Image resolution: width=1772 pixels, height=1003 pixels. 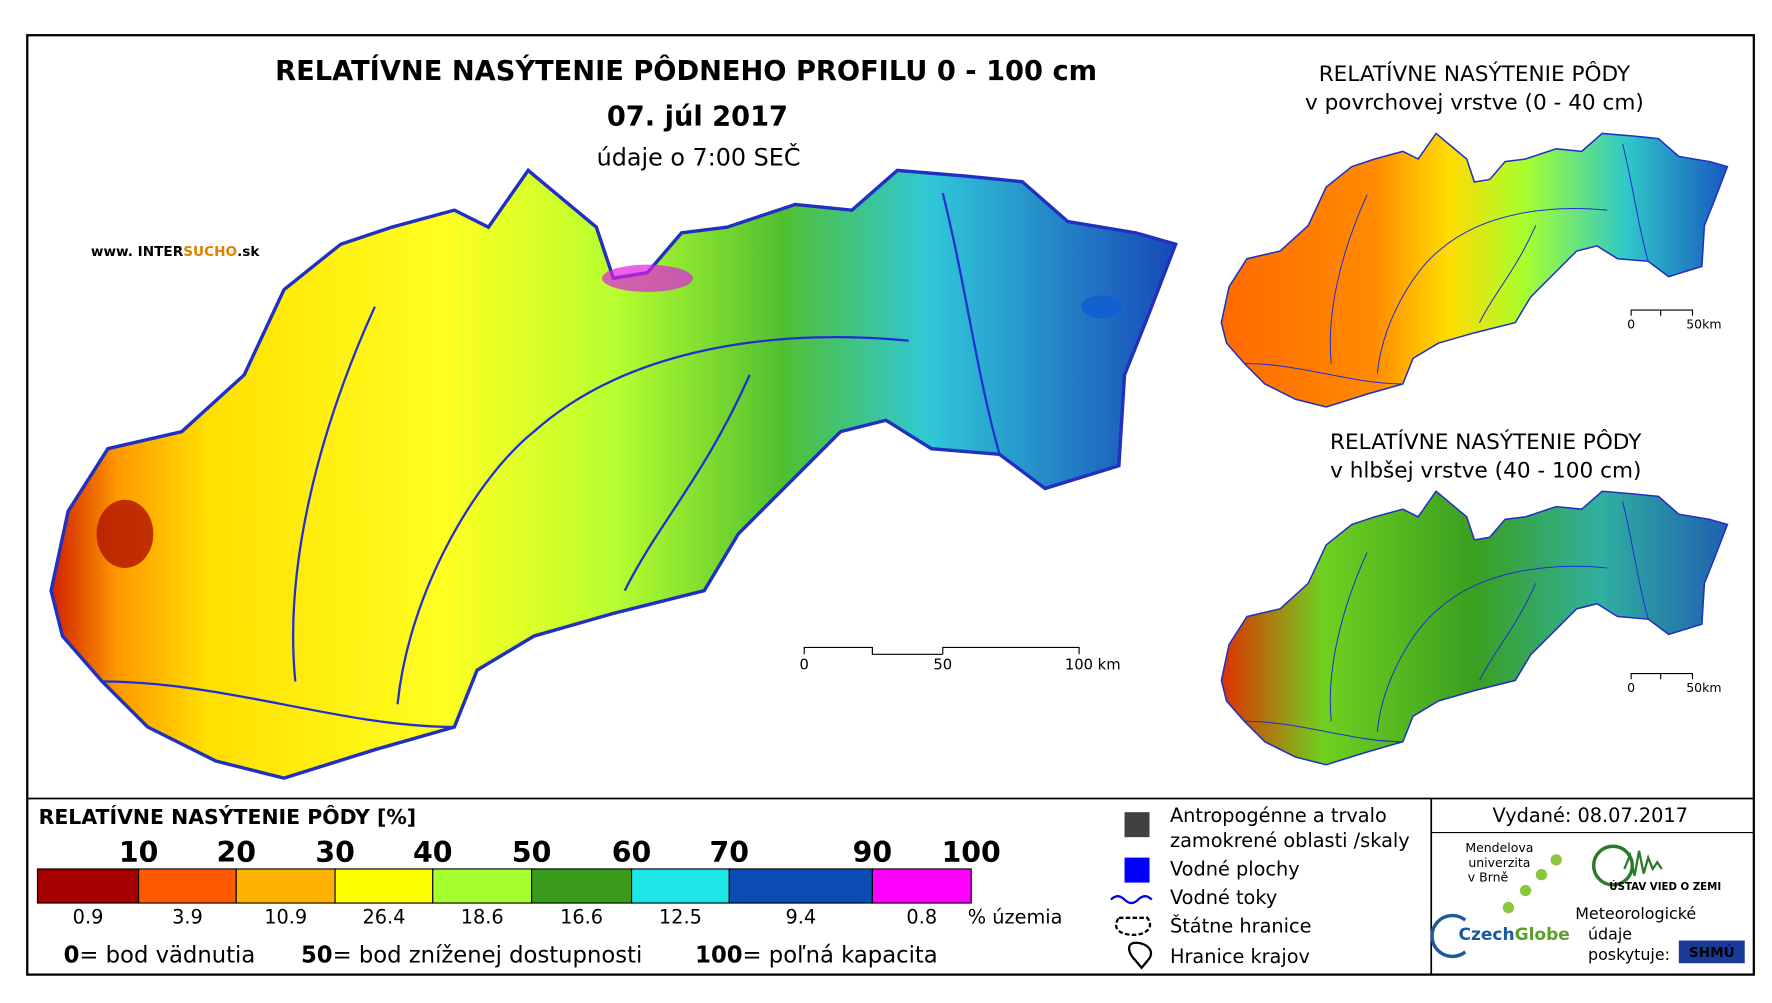 What do you see at coordinates (1474, 102) in the screenshot?
I see `inset-title: v povrchovej vrstve (0 - 40 cm)` at bounding box center [1474, 102].